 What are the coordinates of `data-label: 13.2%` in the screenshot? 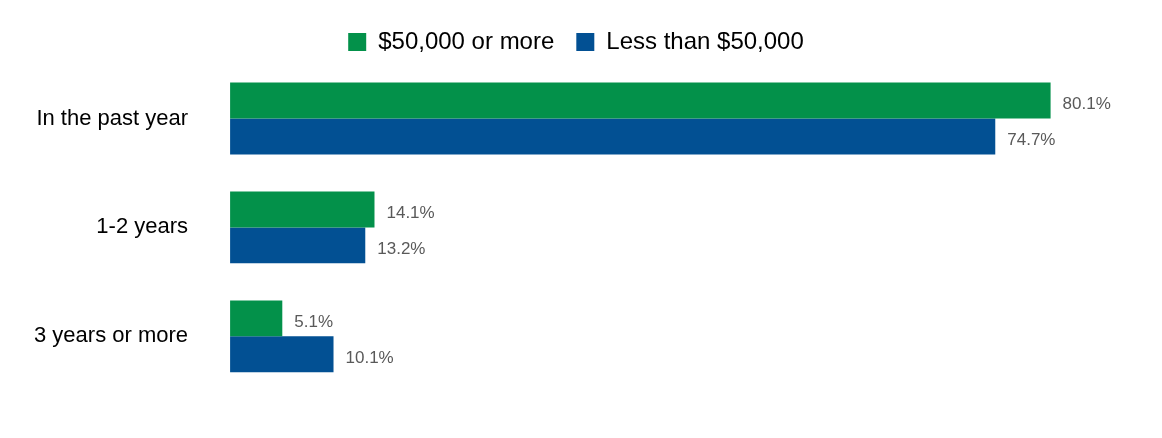 It's located at (401, 249).